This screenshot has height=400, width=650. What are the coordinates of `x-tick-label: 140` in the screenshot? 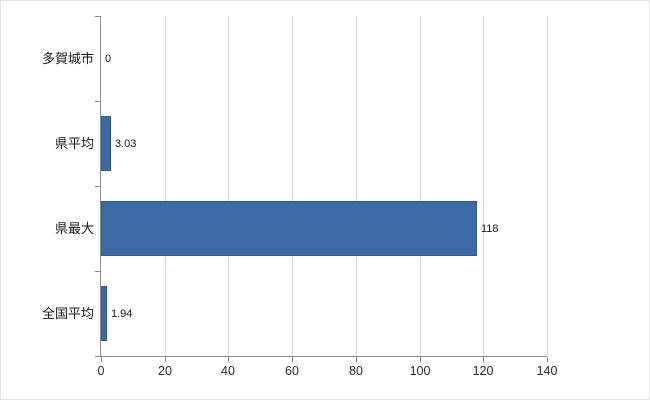 It's located at (547, 371).